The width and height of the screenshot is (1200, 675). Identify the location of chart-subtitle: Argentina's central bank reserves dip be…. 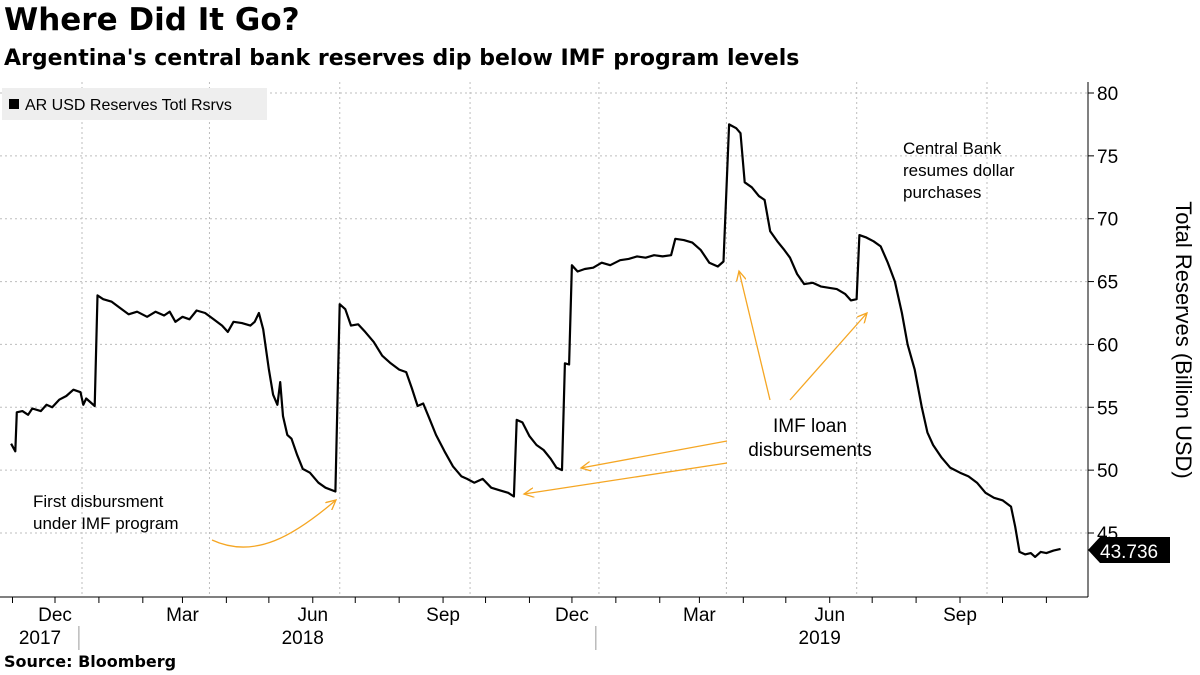
(402, 58).